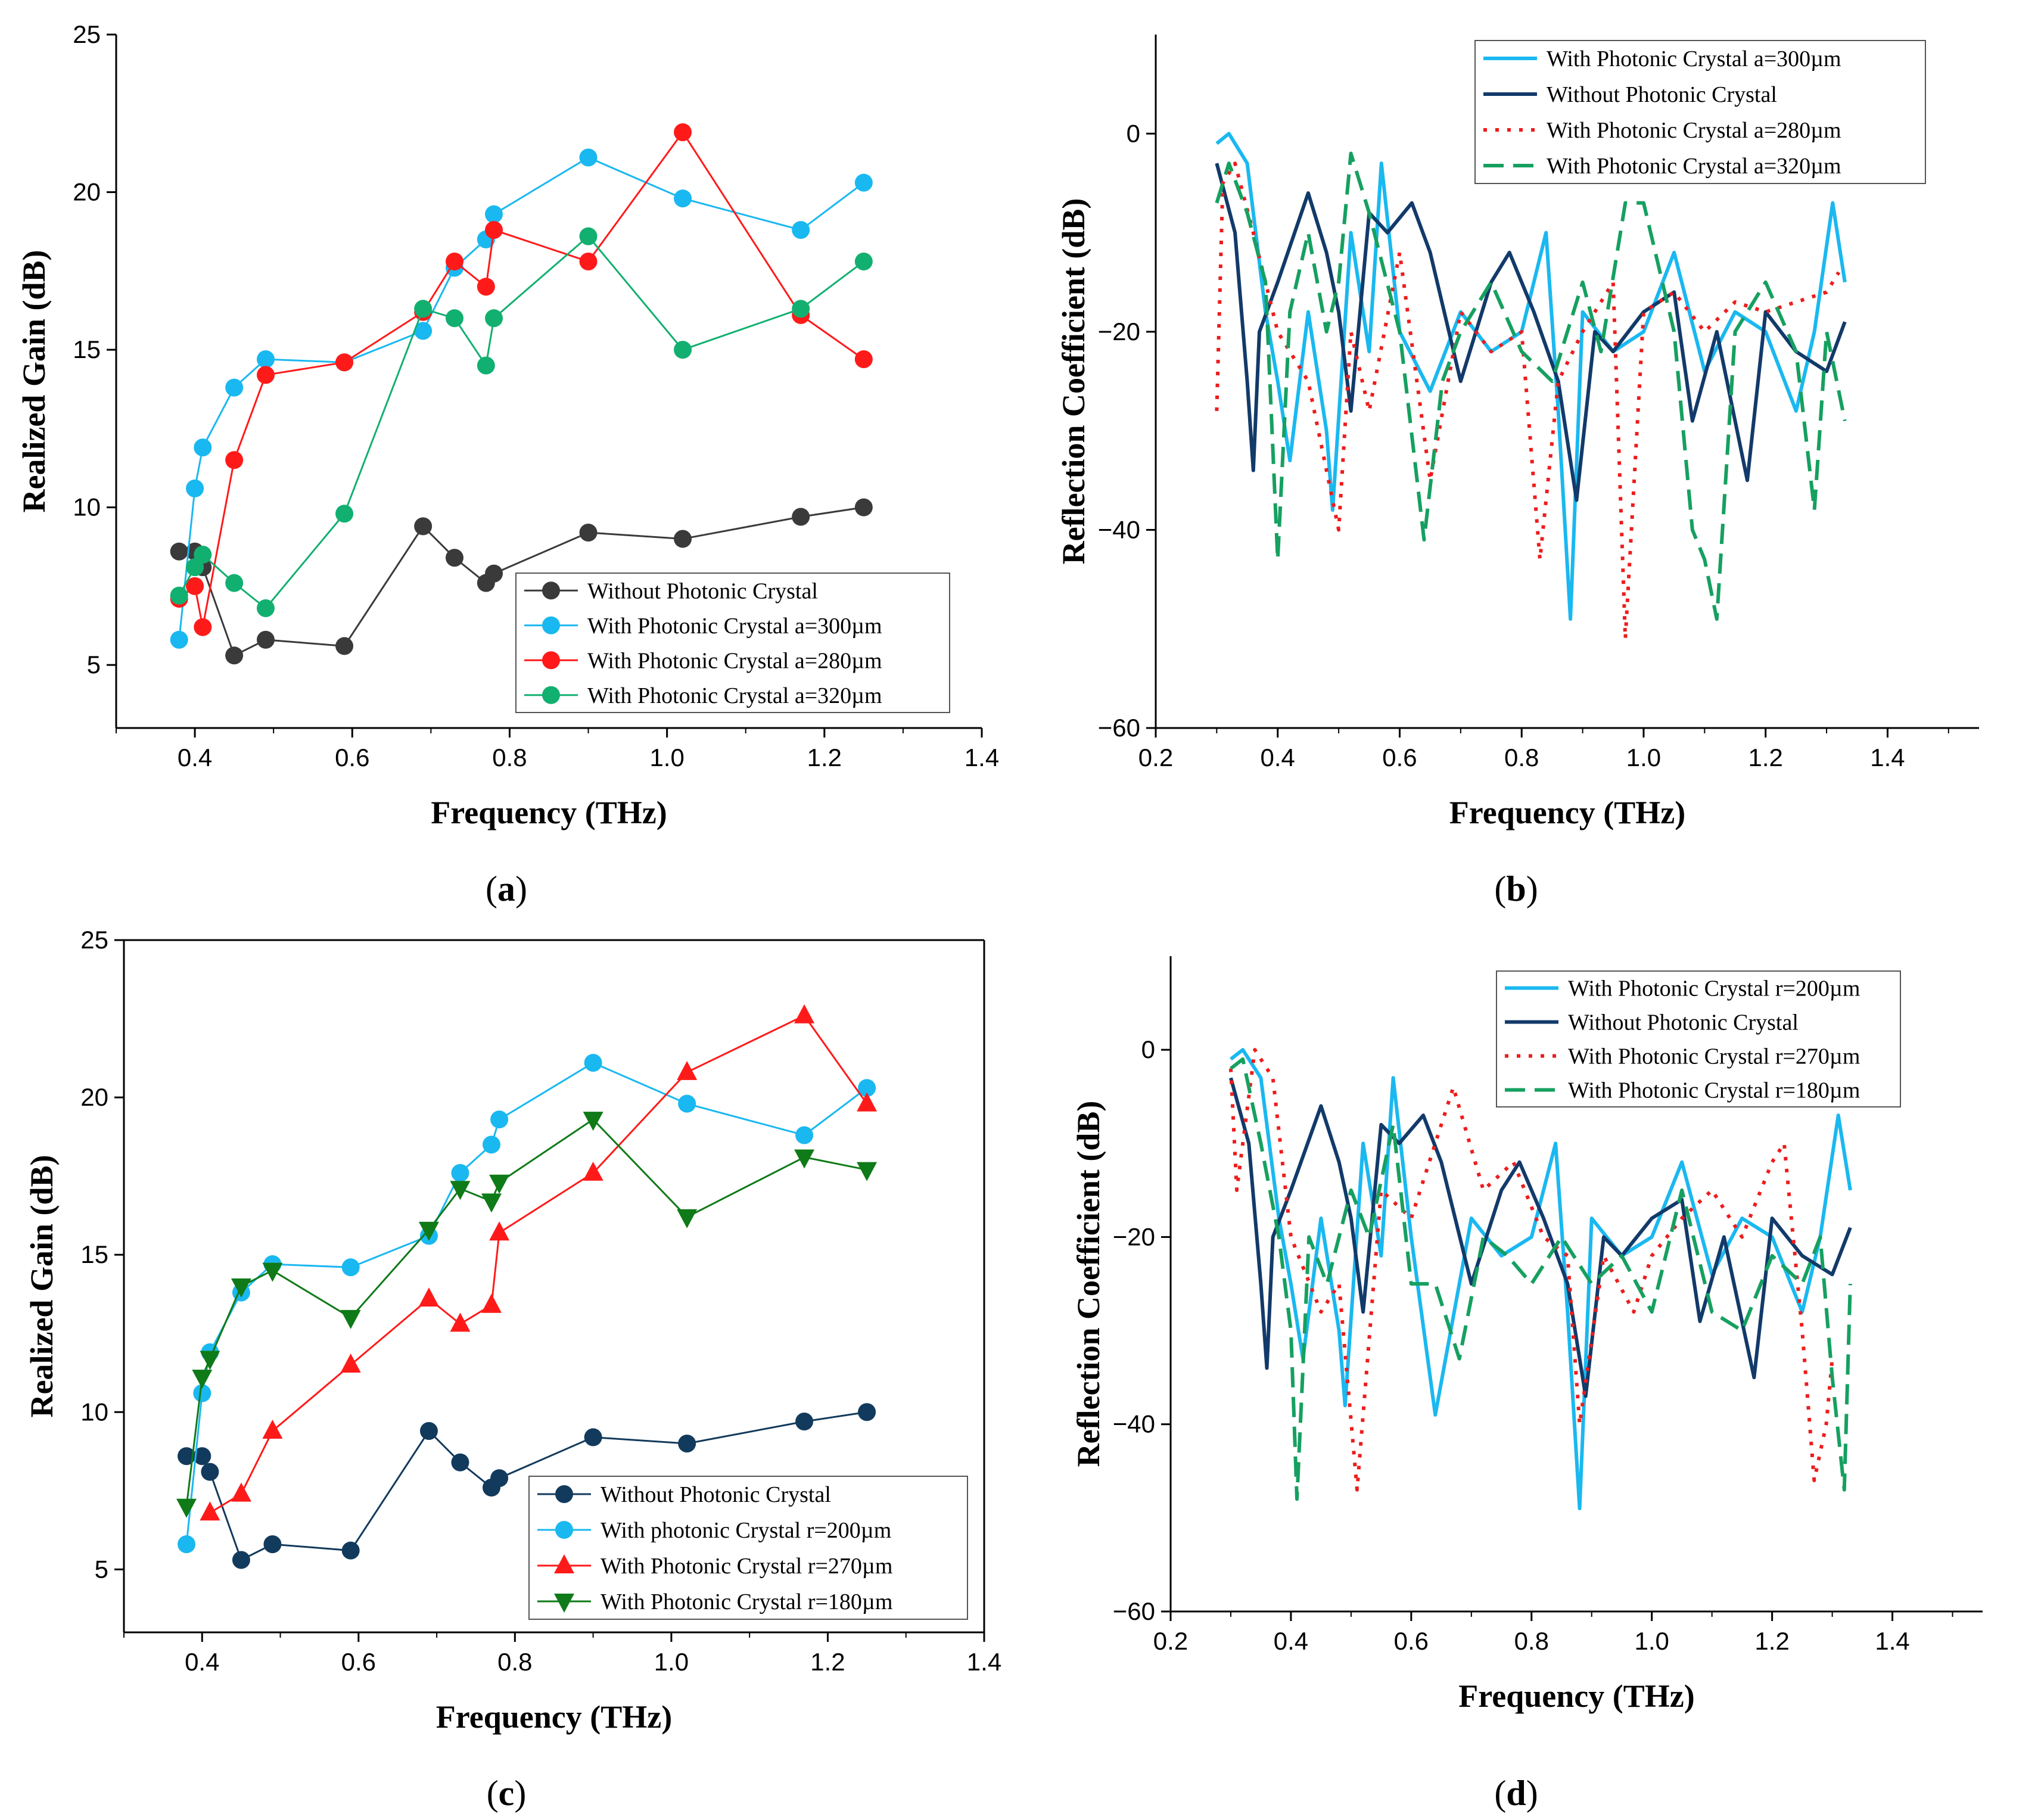 The image size is (2041, 1820). Describe the element at coordinates (671, 1662) in the screenshot. I see `x-tick-label: 1.0` at that location.